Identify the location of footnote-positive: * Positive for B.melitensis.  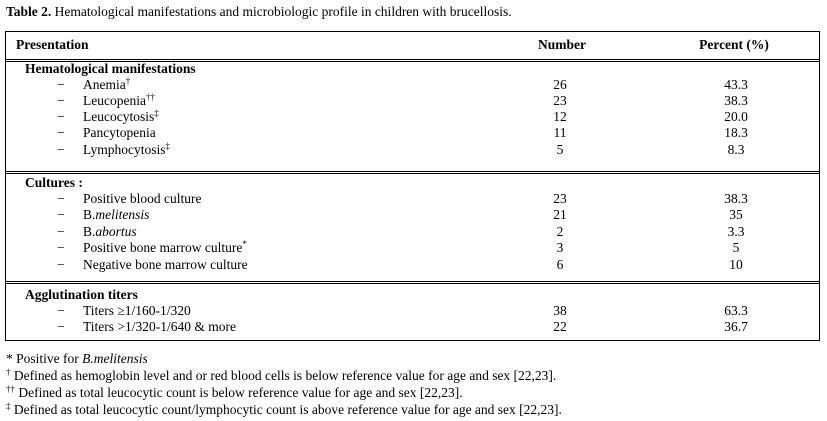
(77, 358).